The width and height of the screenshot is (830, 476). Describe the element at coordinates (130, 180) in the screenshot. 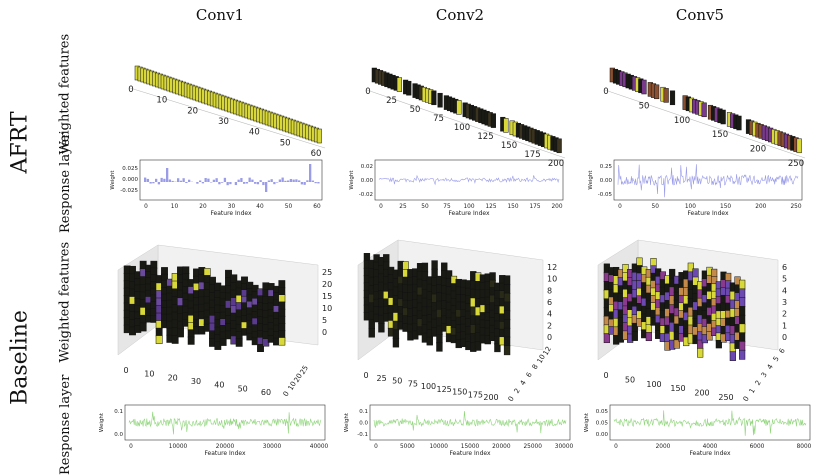

I see `y-tick-label: 0.000` at that location.